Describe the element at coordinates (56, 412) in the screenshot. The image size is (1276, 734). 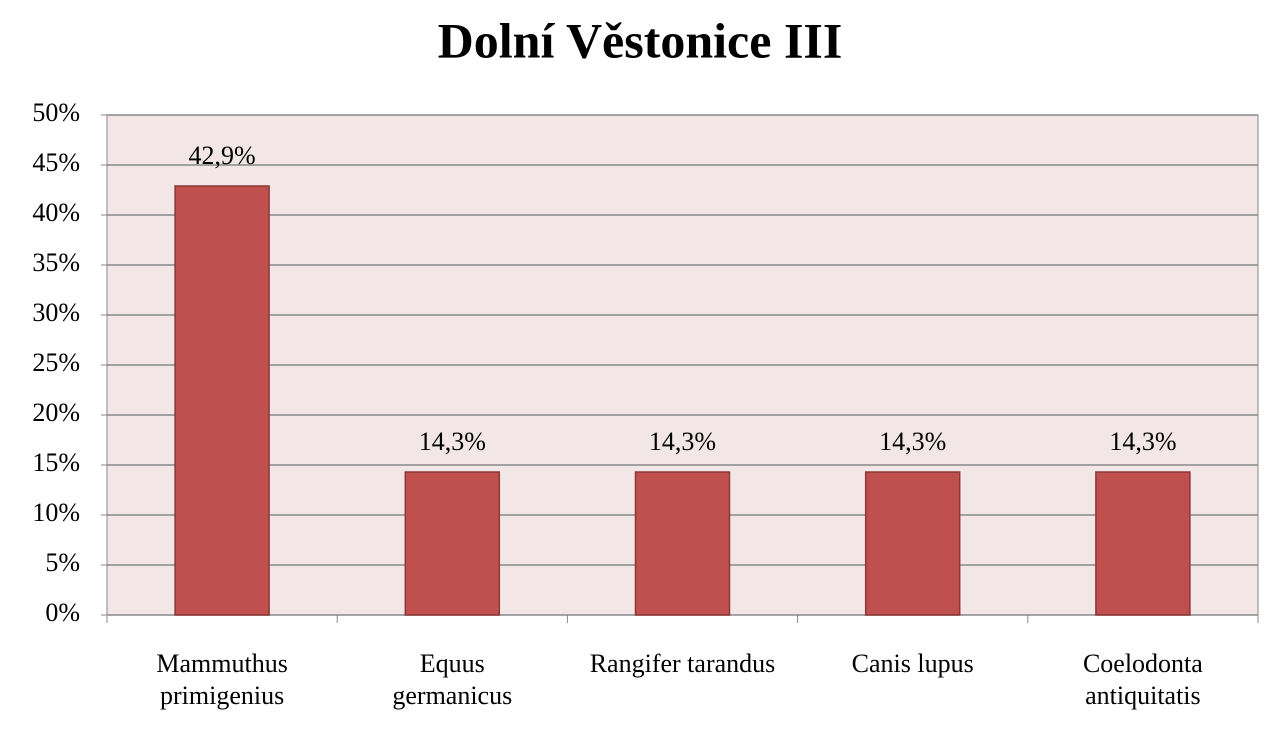
I see `y-tick-label: 20%` at that location.